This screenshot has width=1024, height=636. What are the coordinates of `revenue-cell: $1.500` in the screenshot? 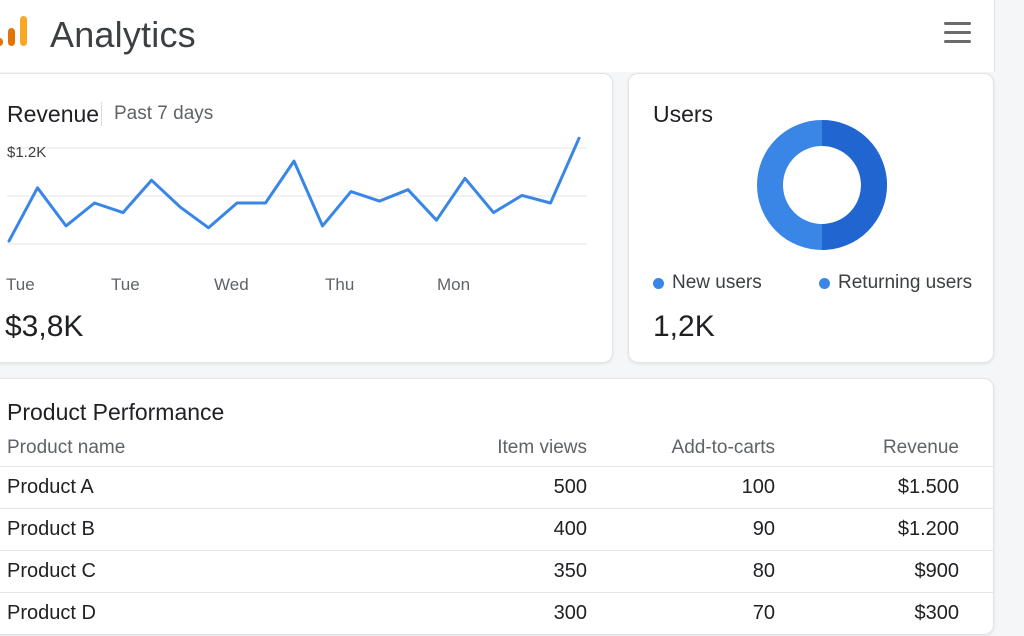 It's located at (928, 487).